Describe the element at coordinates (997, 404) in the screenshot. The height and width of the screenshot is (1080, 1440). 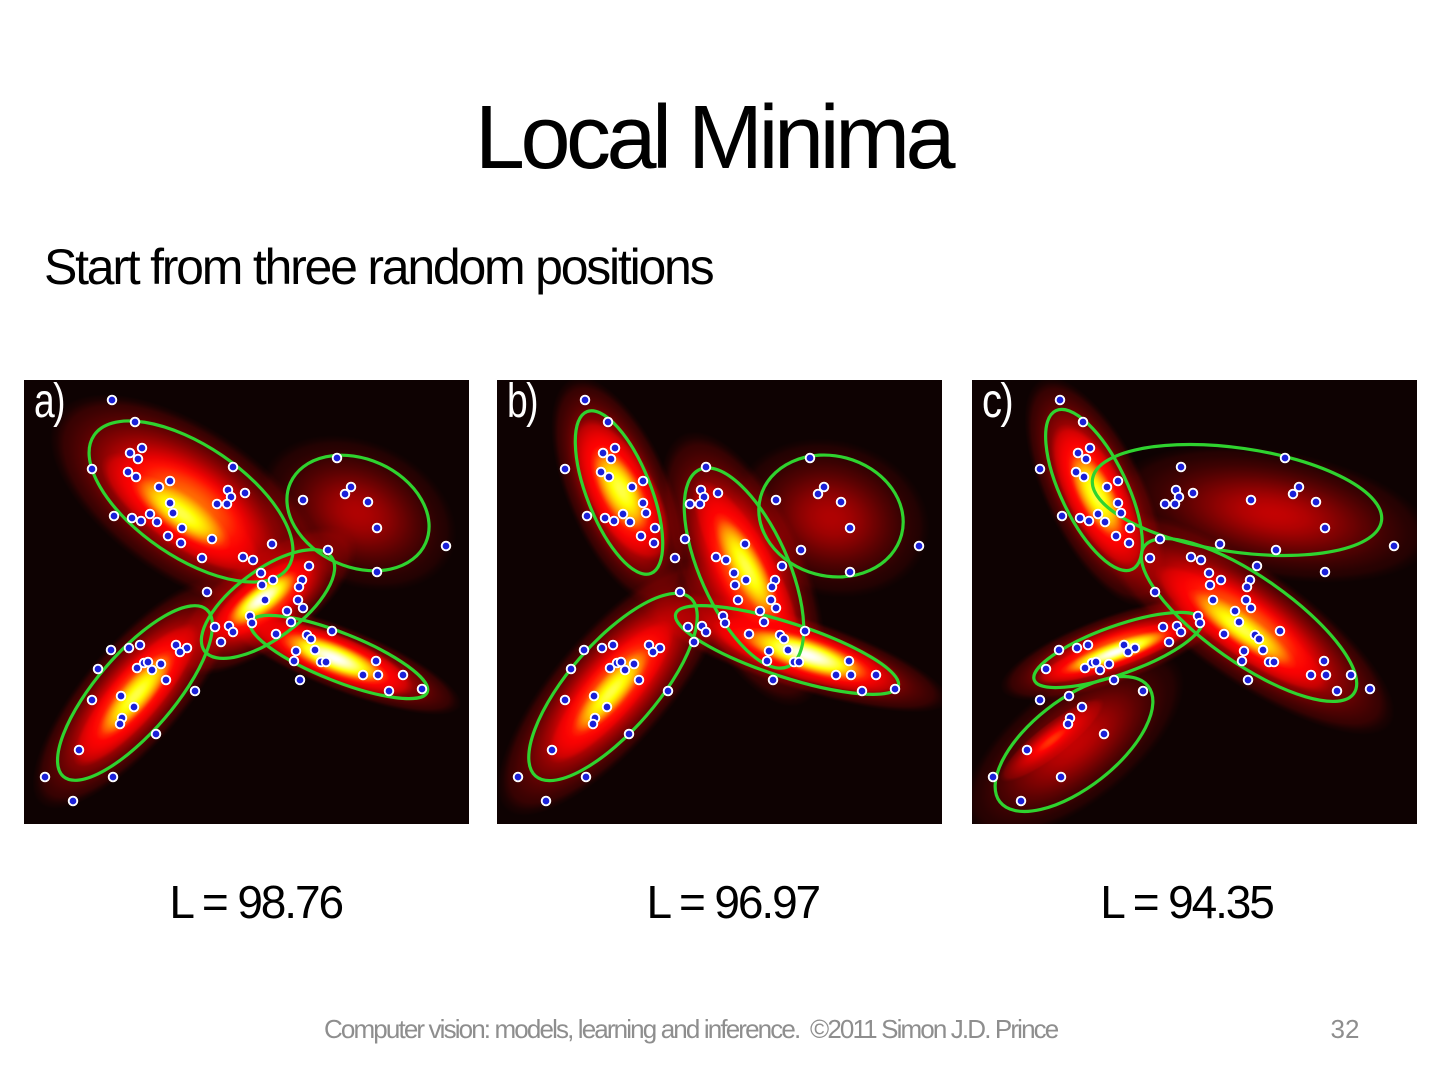
I see `svg-text: c)` at that location.